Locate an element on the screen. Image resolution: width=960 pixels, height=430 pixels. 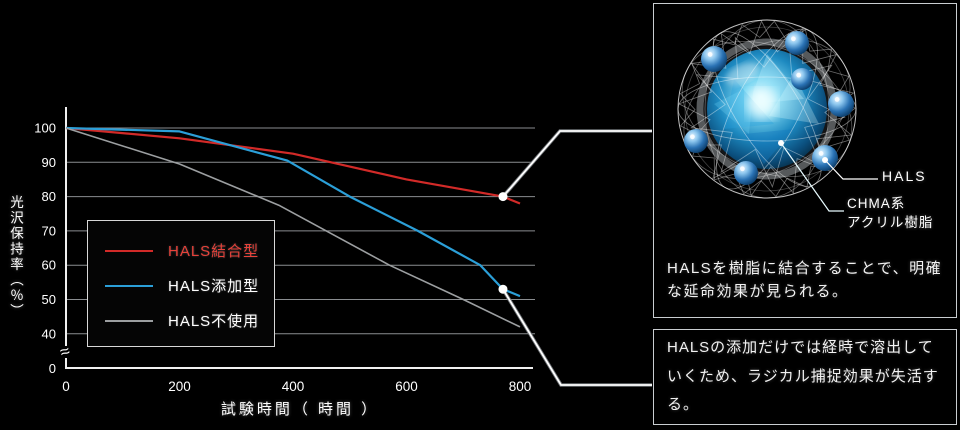
note-panel: HALSの添加だけでは経時で溶出していくため、ラジカル捕捉効果が失活する。 is located at coordinates (805, 377).